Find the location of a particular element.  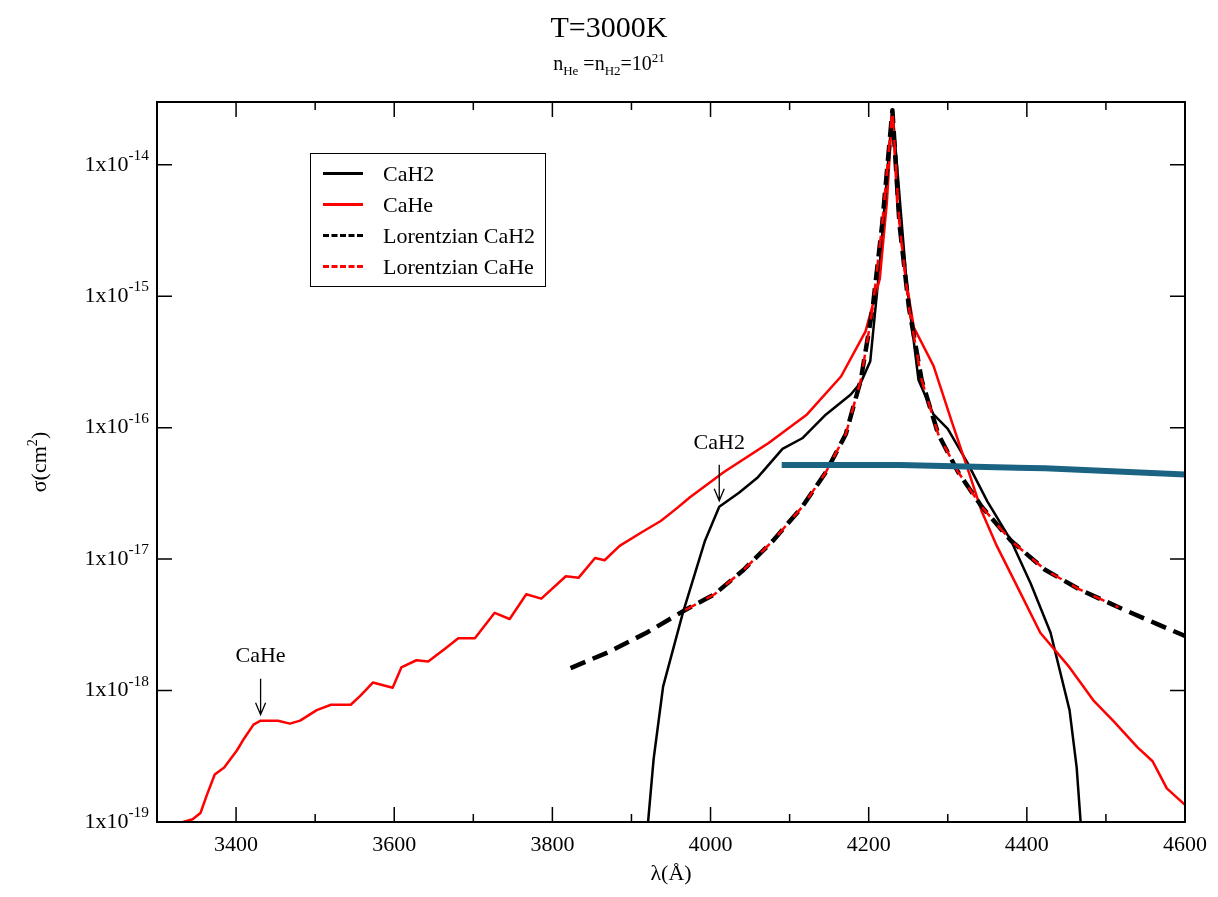

legend-label: CaHe is located at coordinates (408, 204).